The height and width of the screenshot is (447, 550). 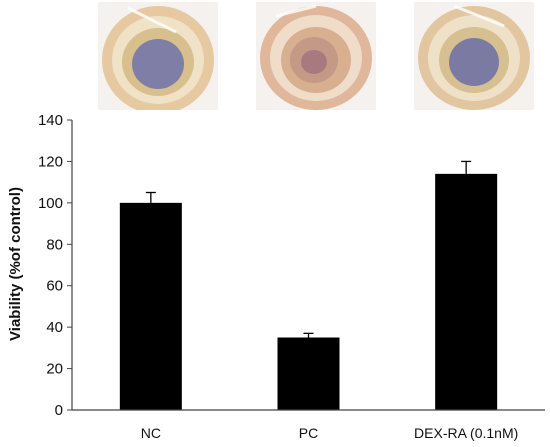 What do you see at coordinates (316, 56) in the screenshot?
I see `well-photo-pc` at bounding box center [316, 56].